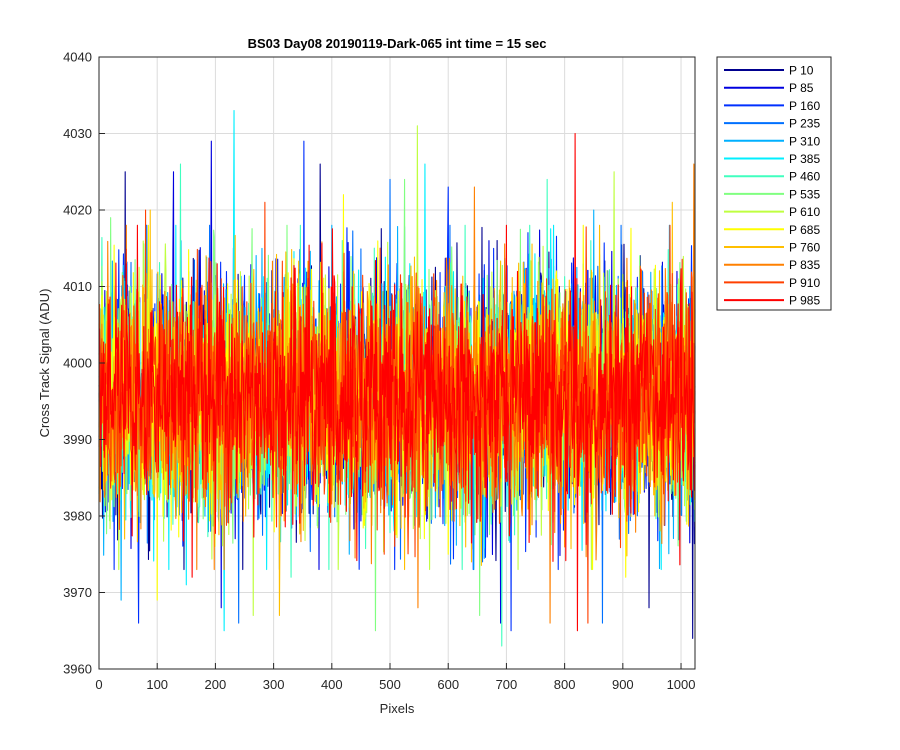 This screenshot has width=900, height=750. Describe the element at coordinates (804, 106) in the screenshot. I see `legend-label: P 160` at that location.